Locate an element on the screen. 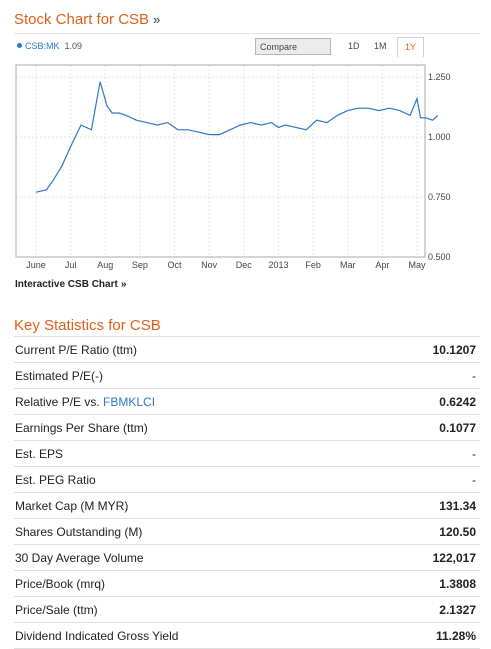 Image resolution: width=491 pixels, height=649 pixels. stats-row: 30 Day Average Volume 122,017 is located at coordinates (247, 557).